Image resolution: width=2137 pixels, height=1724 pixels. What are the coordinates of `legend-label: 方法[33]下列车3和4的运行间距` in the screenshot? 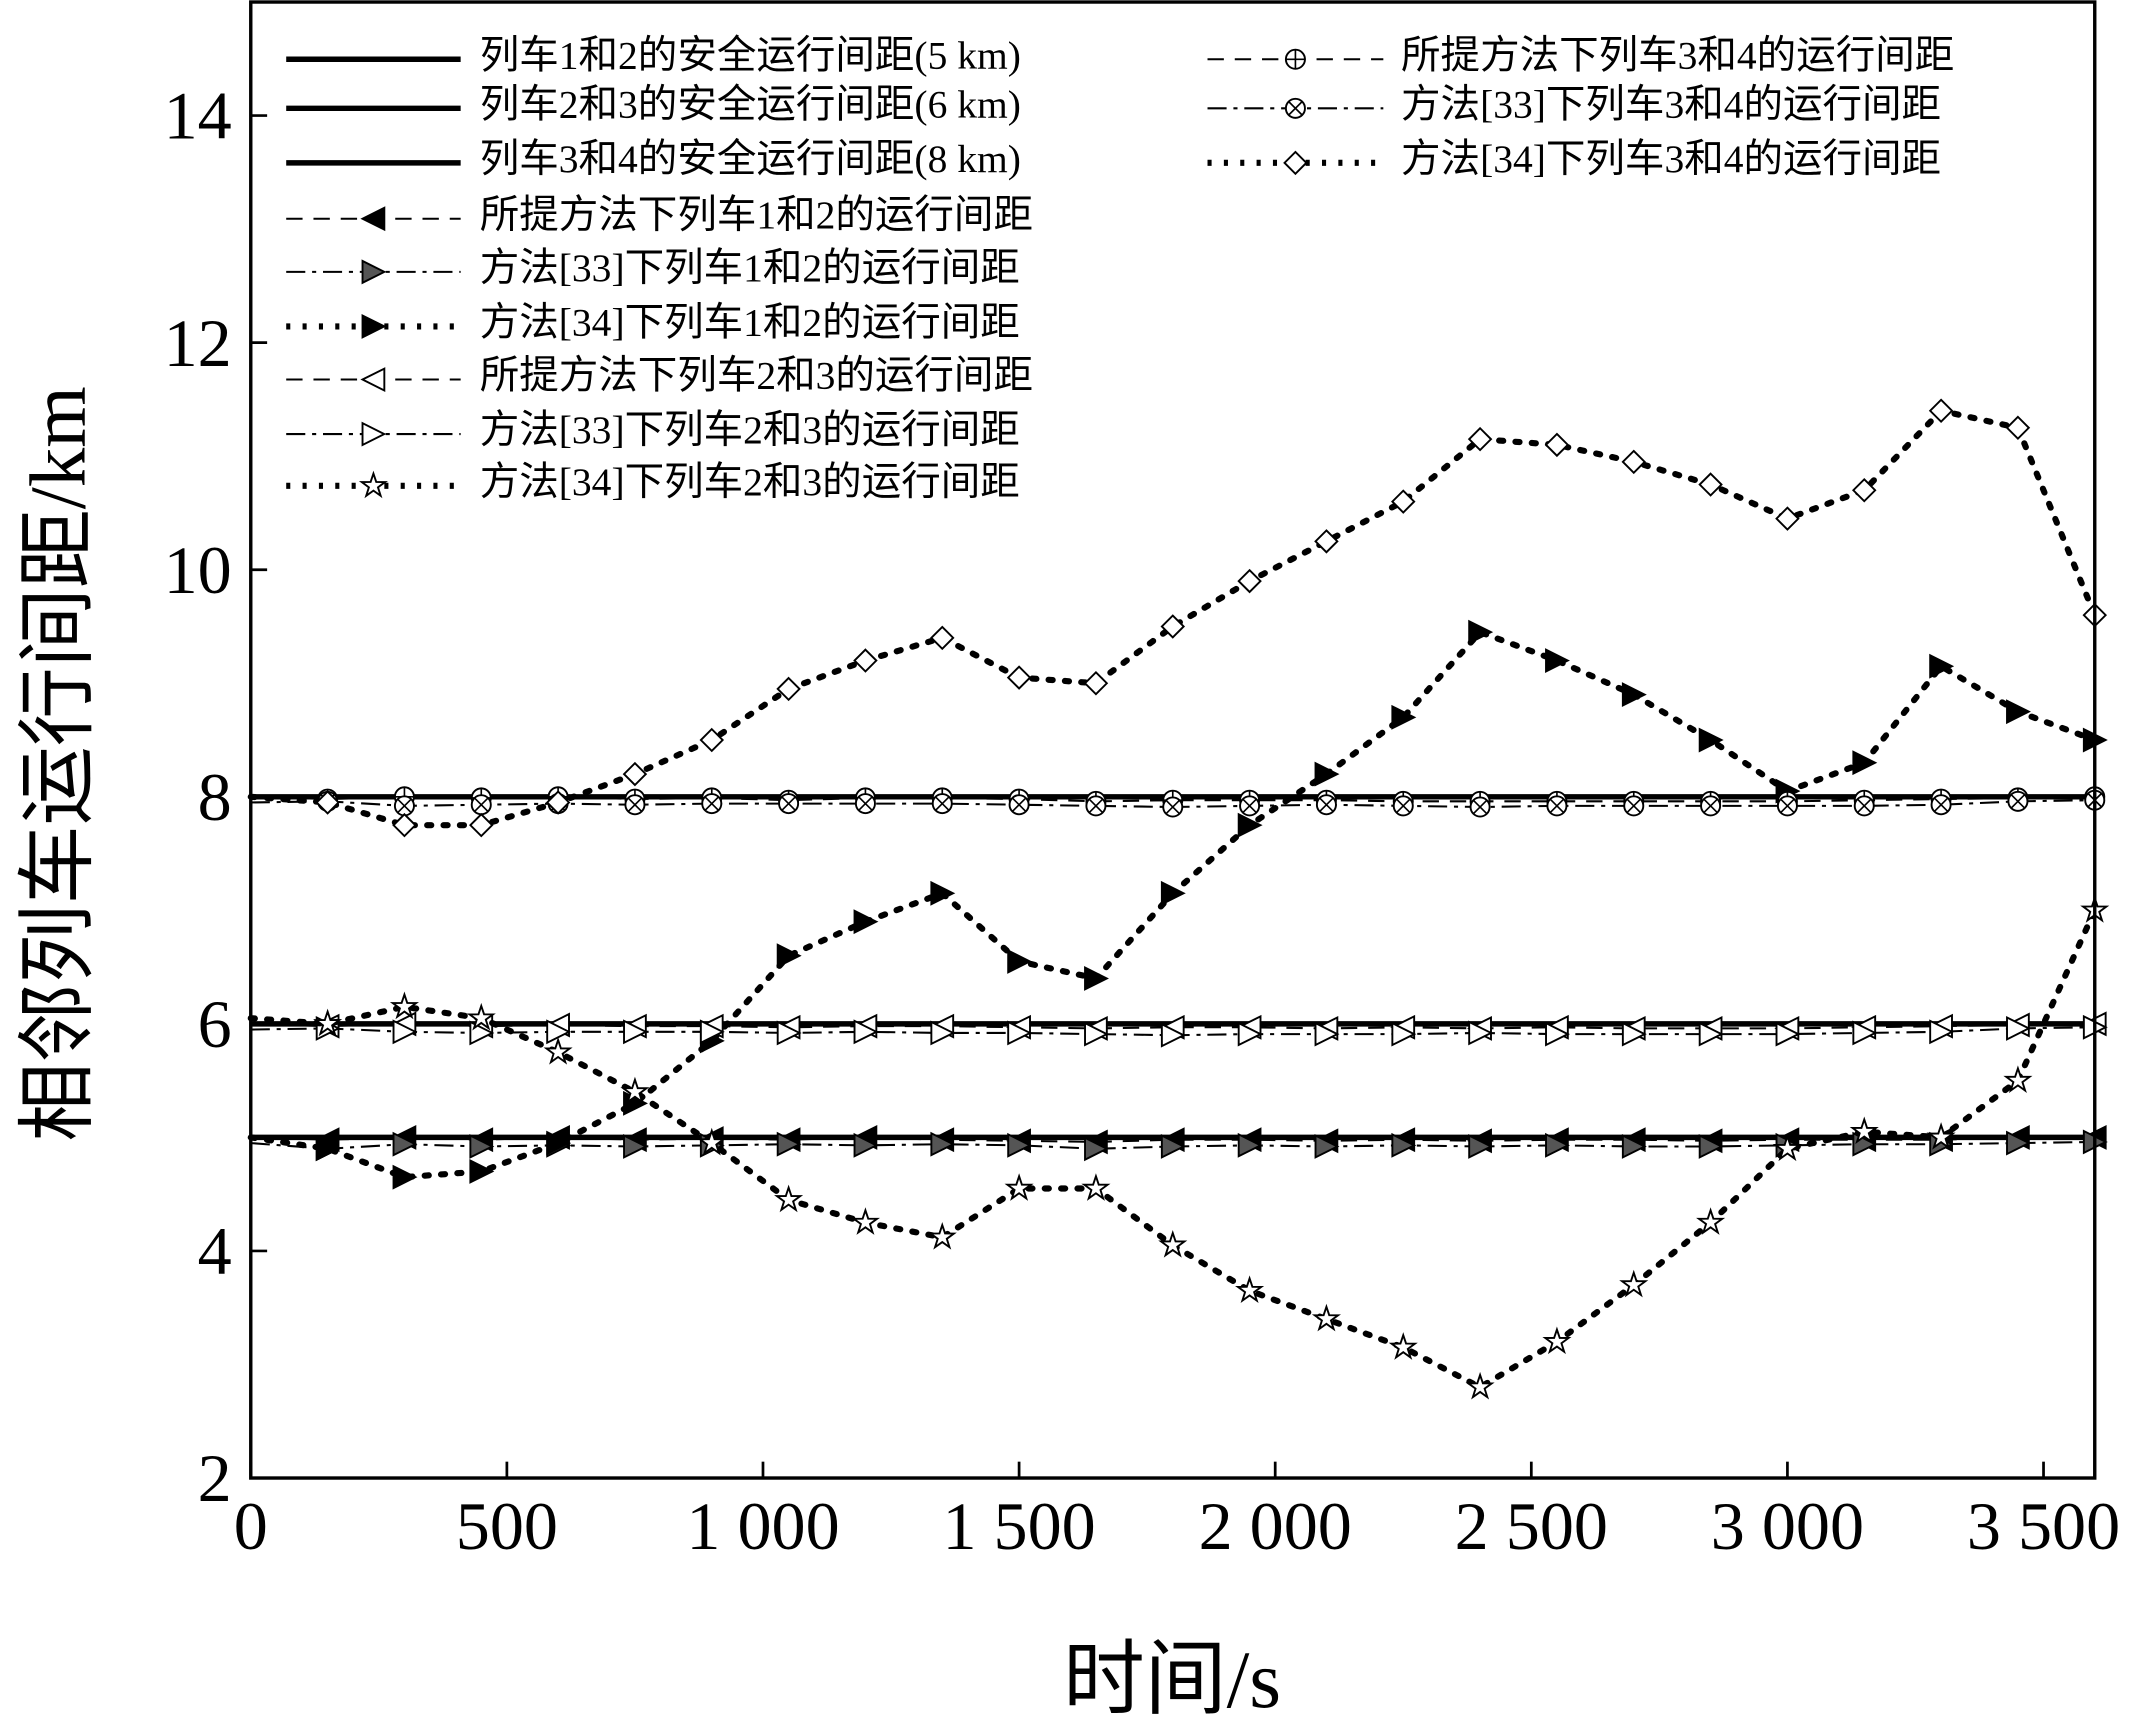 It's located at (1671, 104).